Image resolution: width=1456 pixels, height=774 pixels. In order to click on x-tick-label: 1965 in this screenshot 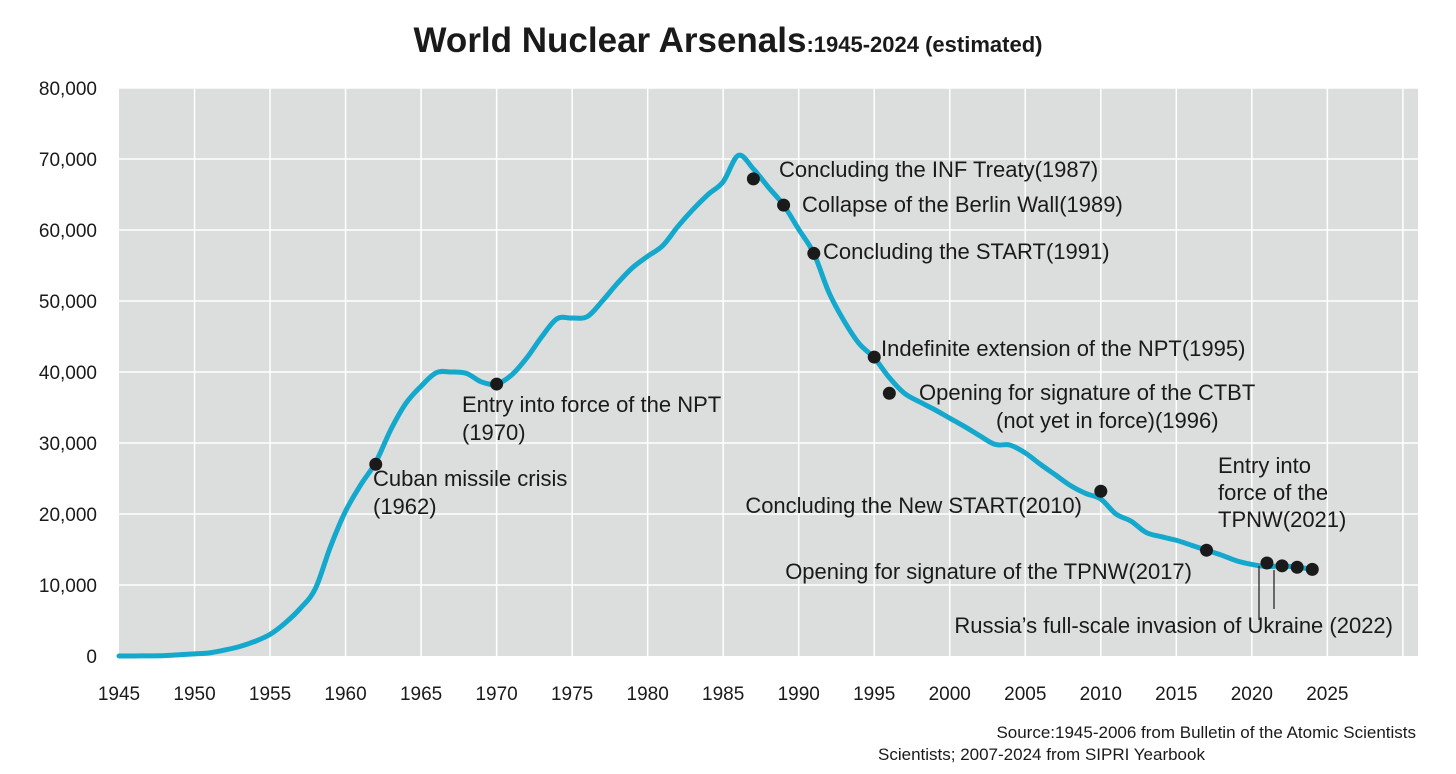, I will do `click(421, 694)`.